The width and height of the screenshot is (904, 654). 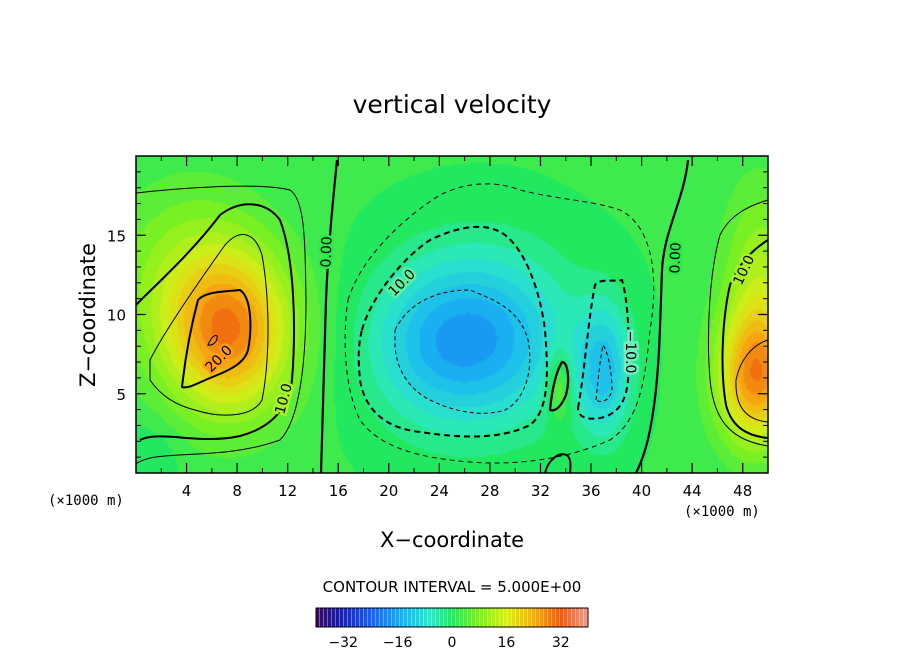 I want to click on zero-contour-bottom, so click(x=558, y=463).